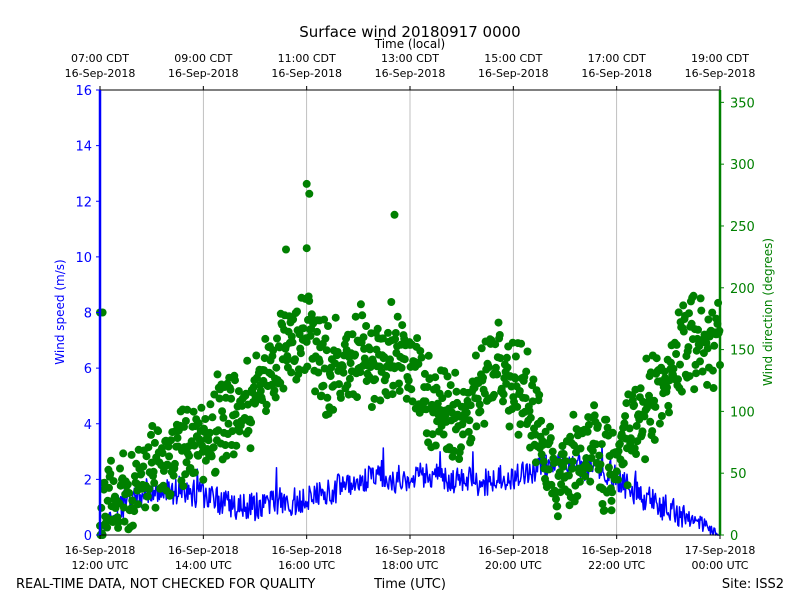 The image size is (800, 600). What do you see at coordinates (410, 58) in the screenshot?
I see `top-tick-time: 13:00 CDT` at bounding box center [410, 58].